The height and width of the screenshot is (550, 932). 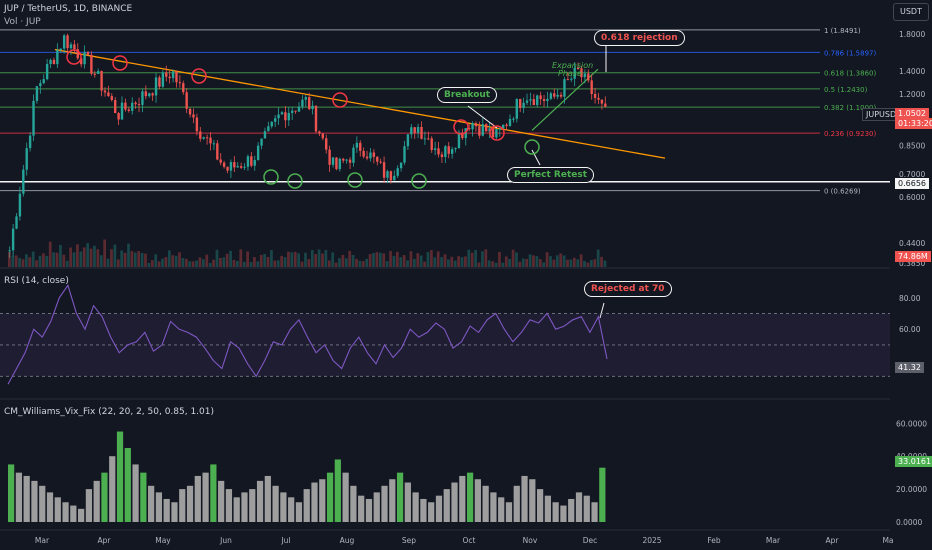 What do you see at coordinates (285, 540) in the screenshot?
I see `x-tick-label: Jul` at bounding box center [285, 540].